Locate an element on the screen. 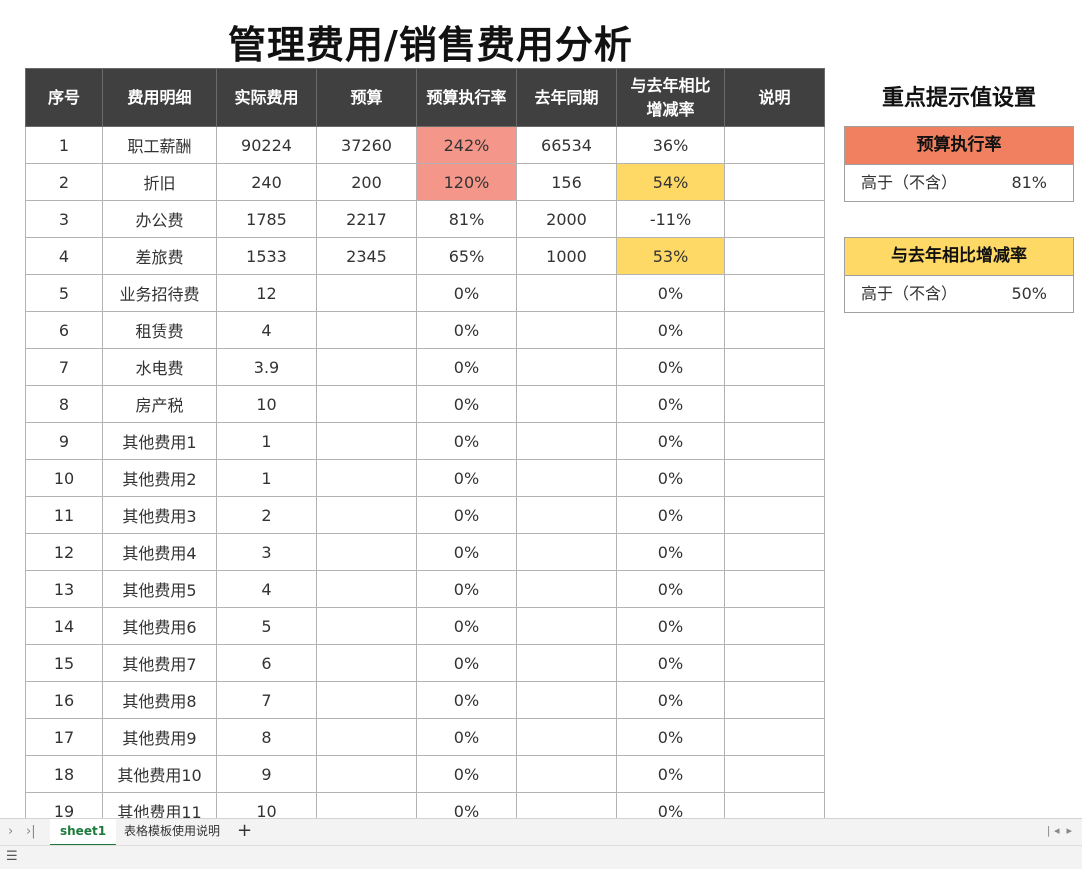  item-cell: 水电费 is located at coordinates (159, 367).